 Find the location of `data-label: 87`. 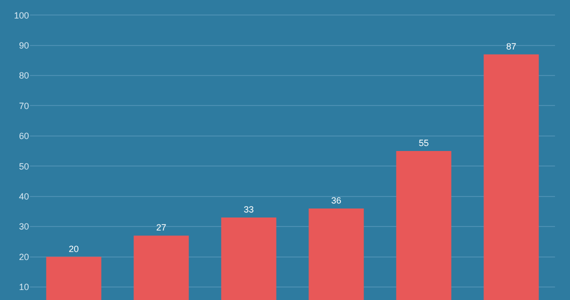

data-label: 87 is located at coordinates (511, 46).